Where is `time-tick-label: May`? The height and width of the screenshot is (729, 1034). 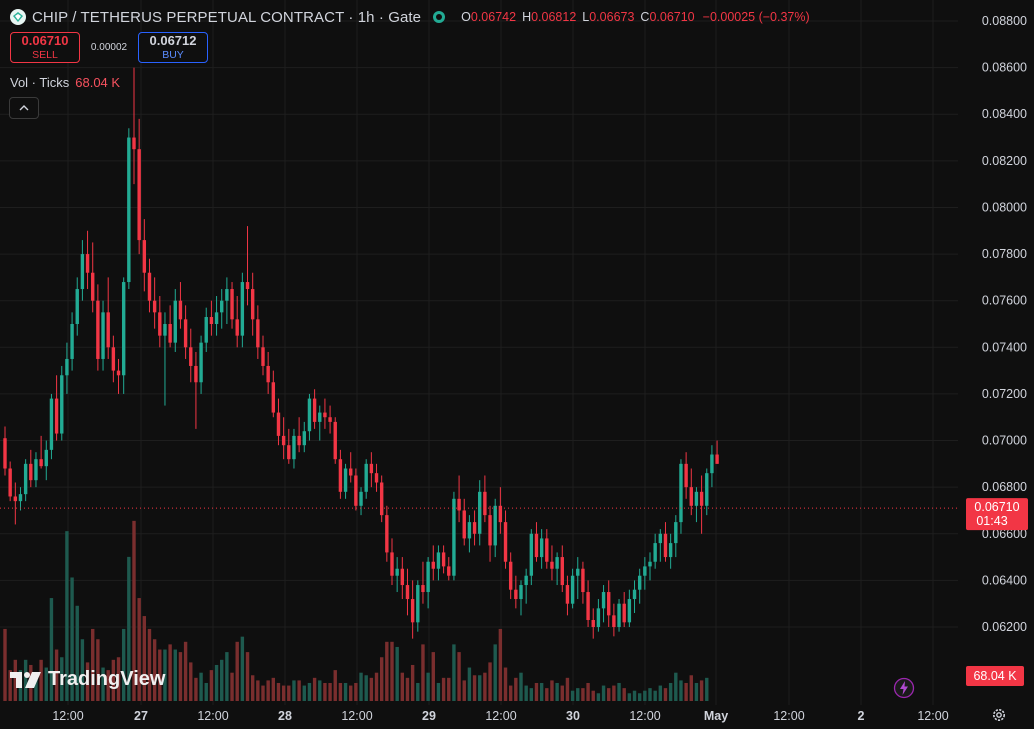
time-tick-label: May is located at coordinates (716, 716).